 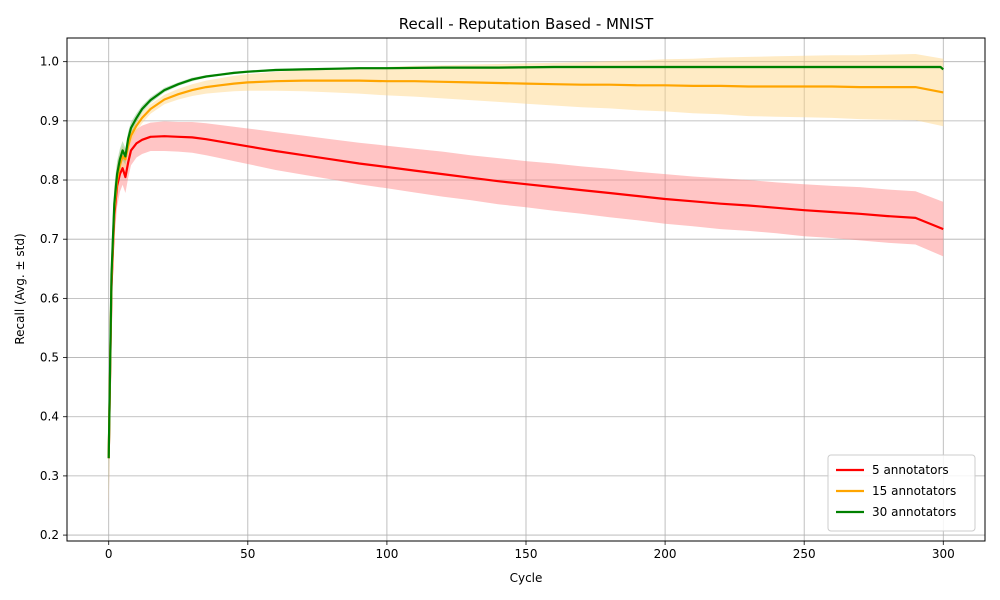 What do you see at coordinates (49, 298) in the screenshot?
I see `y-tick-label: 0.6` at bounding box center [49, 298].